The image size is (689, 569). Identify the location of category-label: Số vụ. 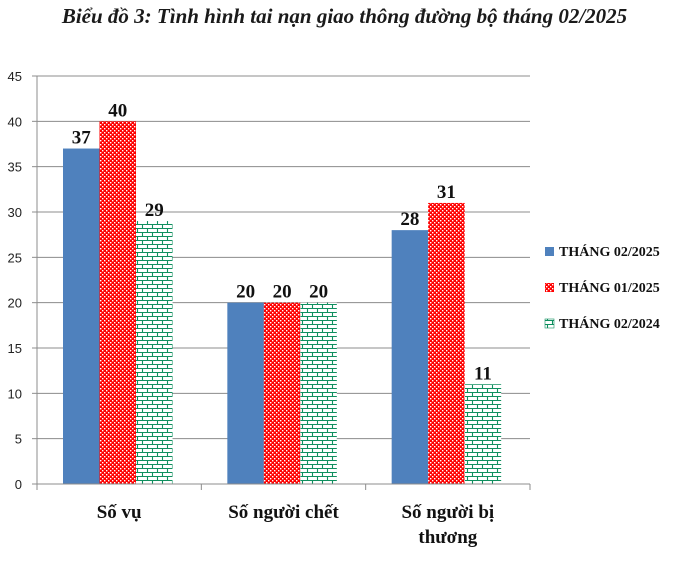
(119, 512).